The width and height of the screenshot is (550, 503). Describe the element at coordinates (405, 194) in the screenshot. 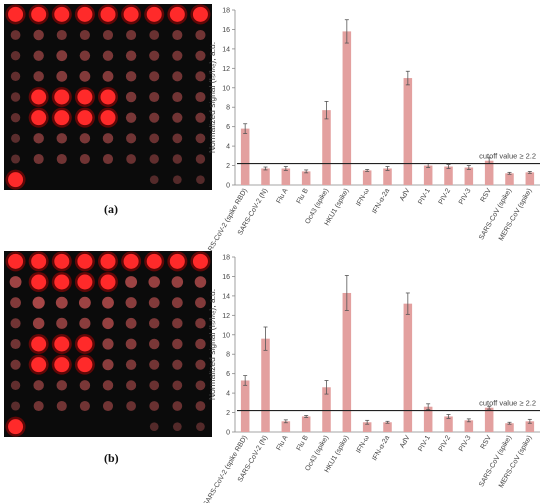

I see `x-tick-label: AdV` at that location.